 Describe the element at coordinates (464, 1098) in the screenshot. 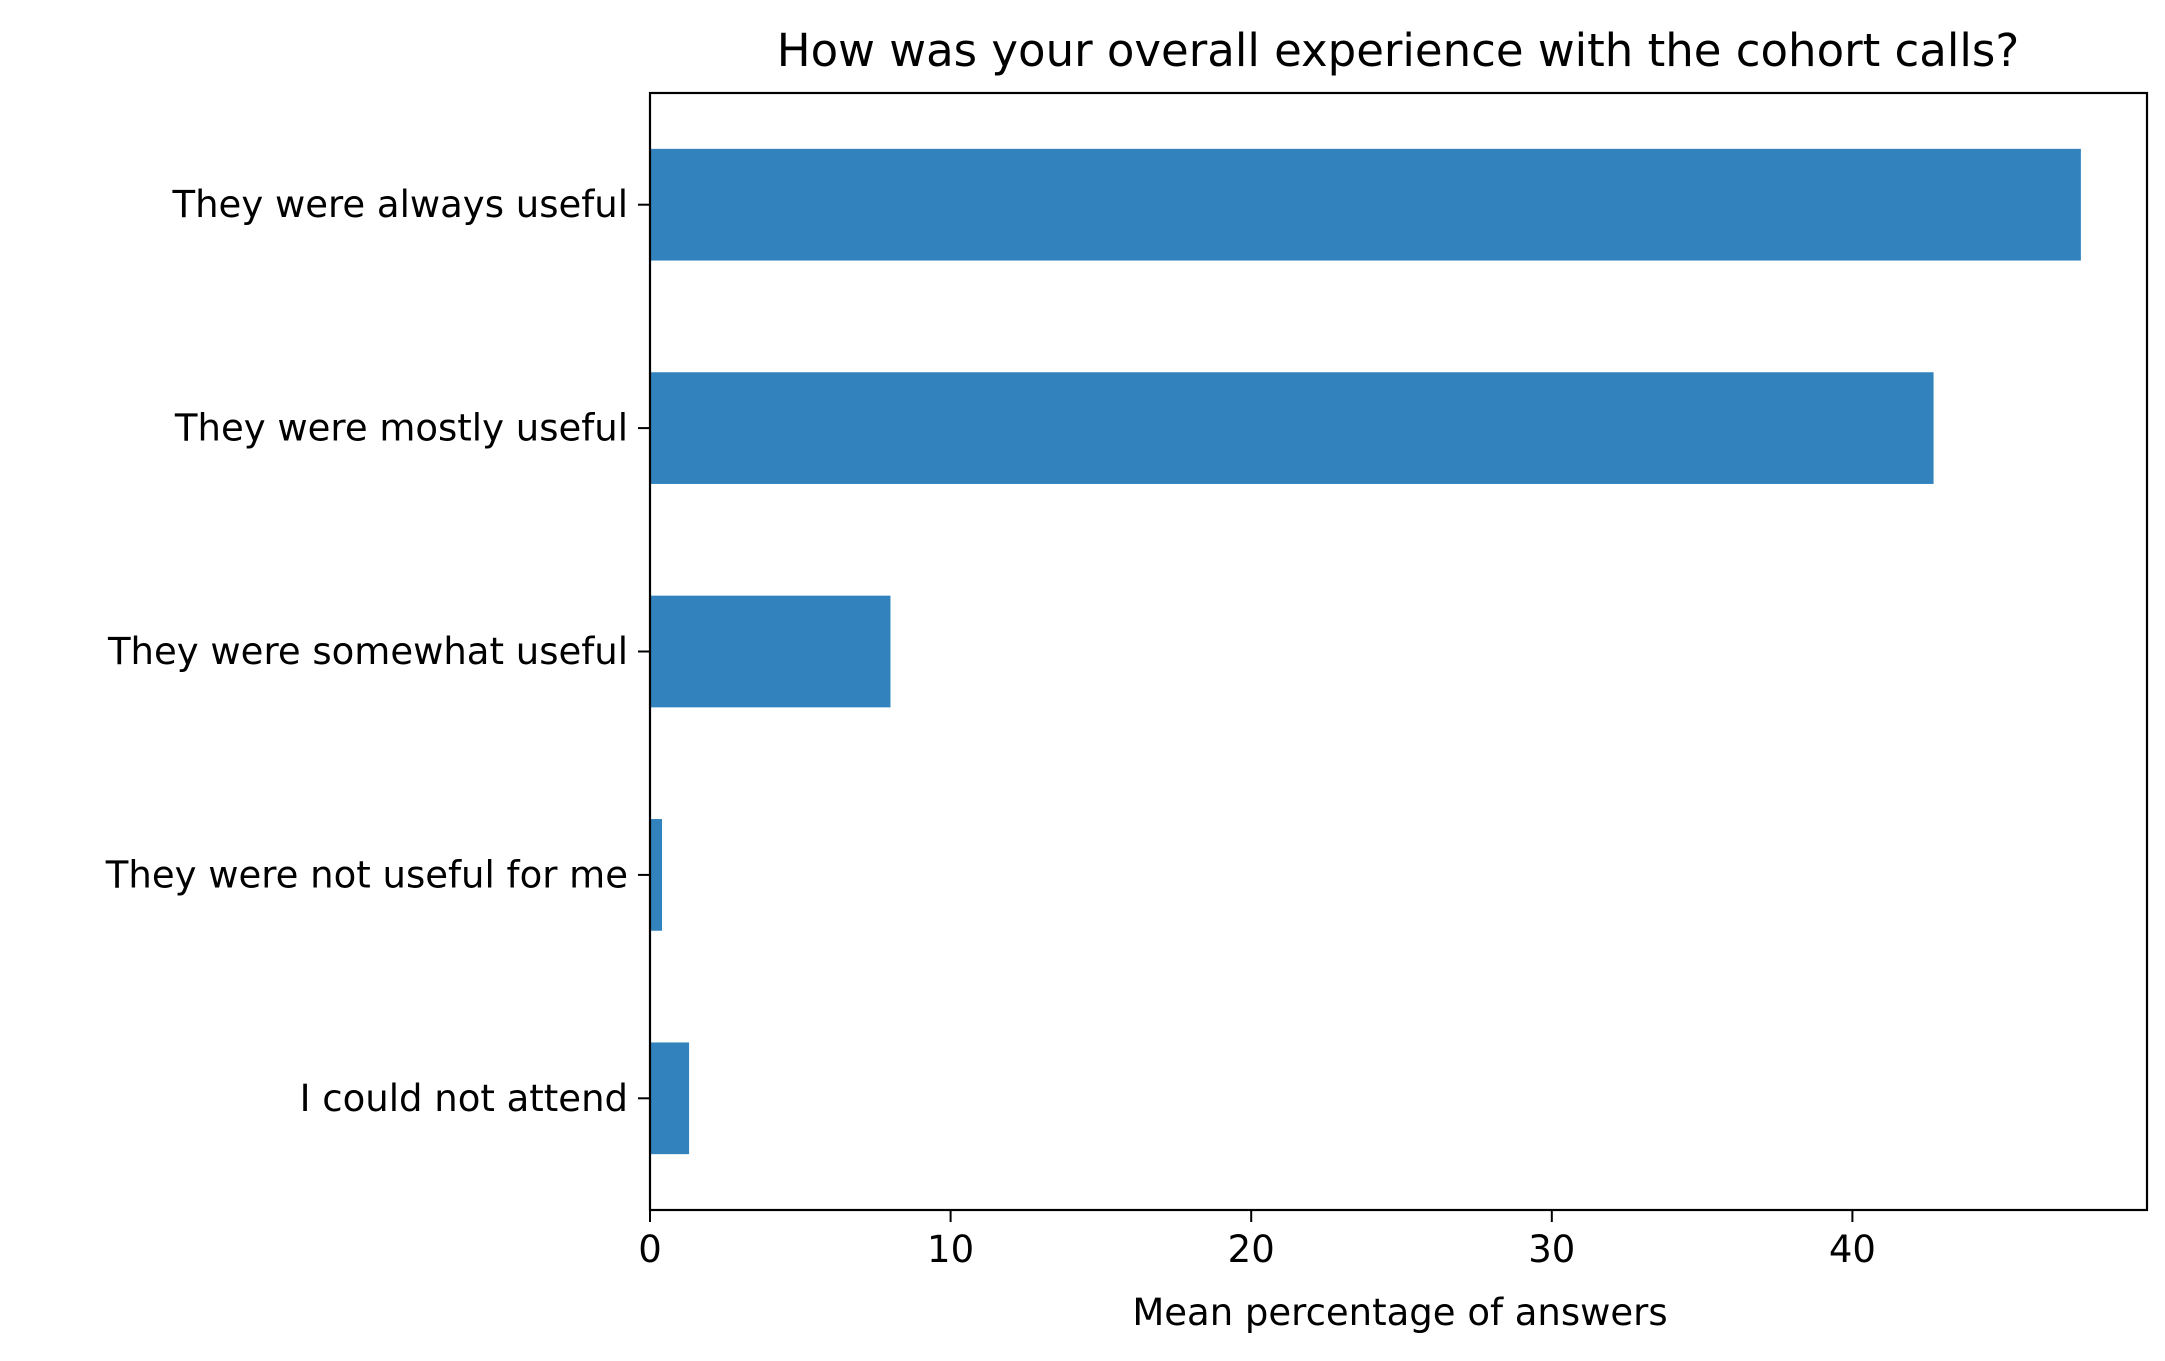

I see `y-tick-label: I could not attend` at that location.